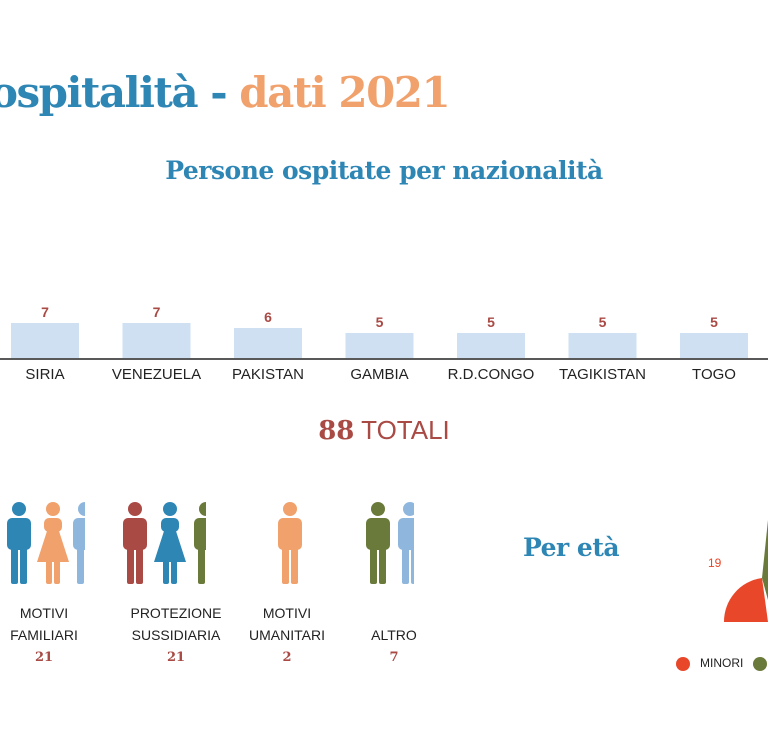 The height and width of the screenshot is (752, 768). I want to click on permit-count-3: 2, so click(287, 657).